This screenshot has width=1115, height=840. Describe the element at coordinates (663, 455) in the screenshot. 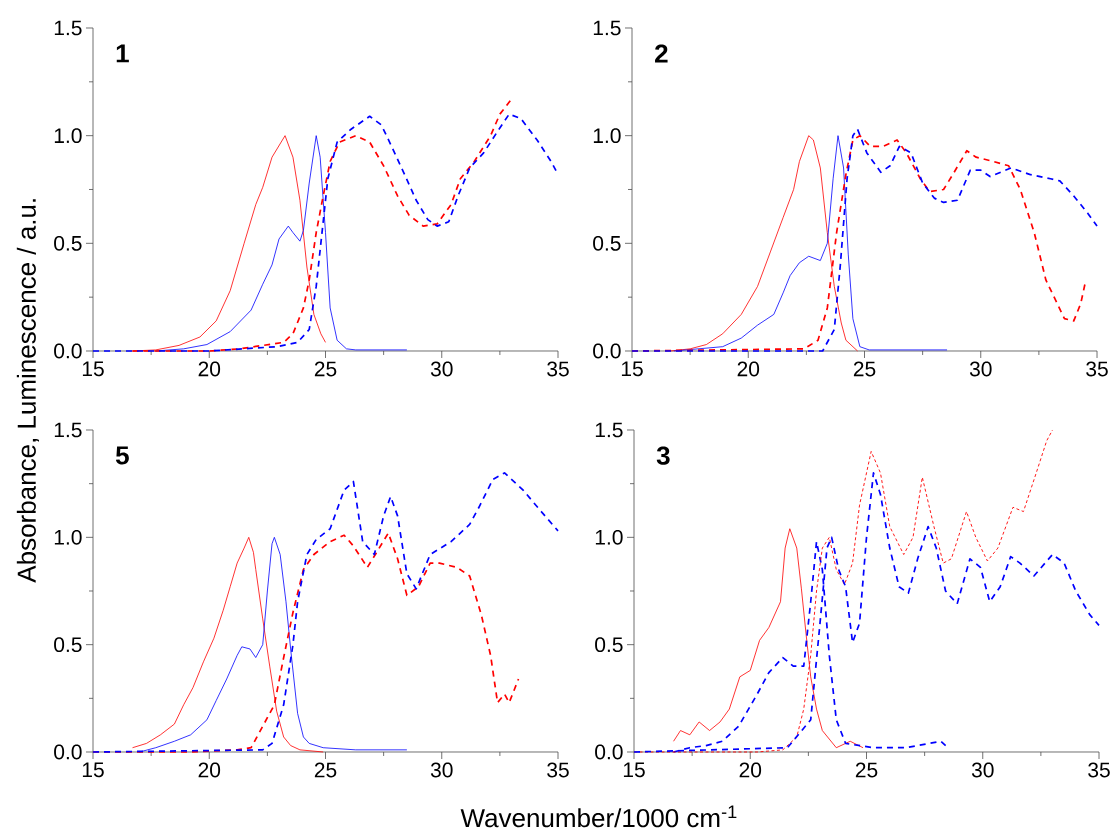

I see `annotation: 3` at that location.